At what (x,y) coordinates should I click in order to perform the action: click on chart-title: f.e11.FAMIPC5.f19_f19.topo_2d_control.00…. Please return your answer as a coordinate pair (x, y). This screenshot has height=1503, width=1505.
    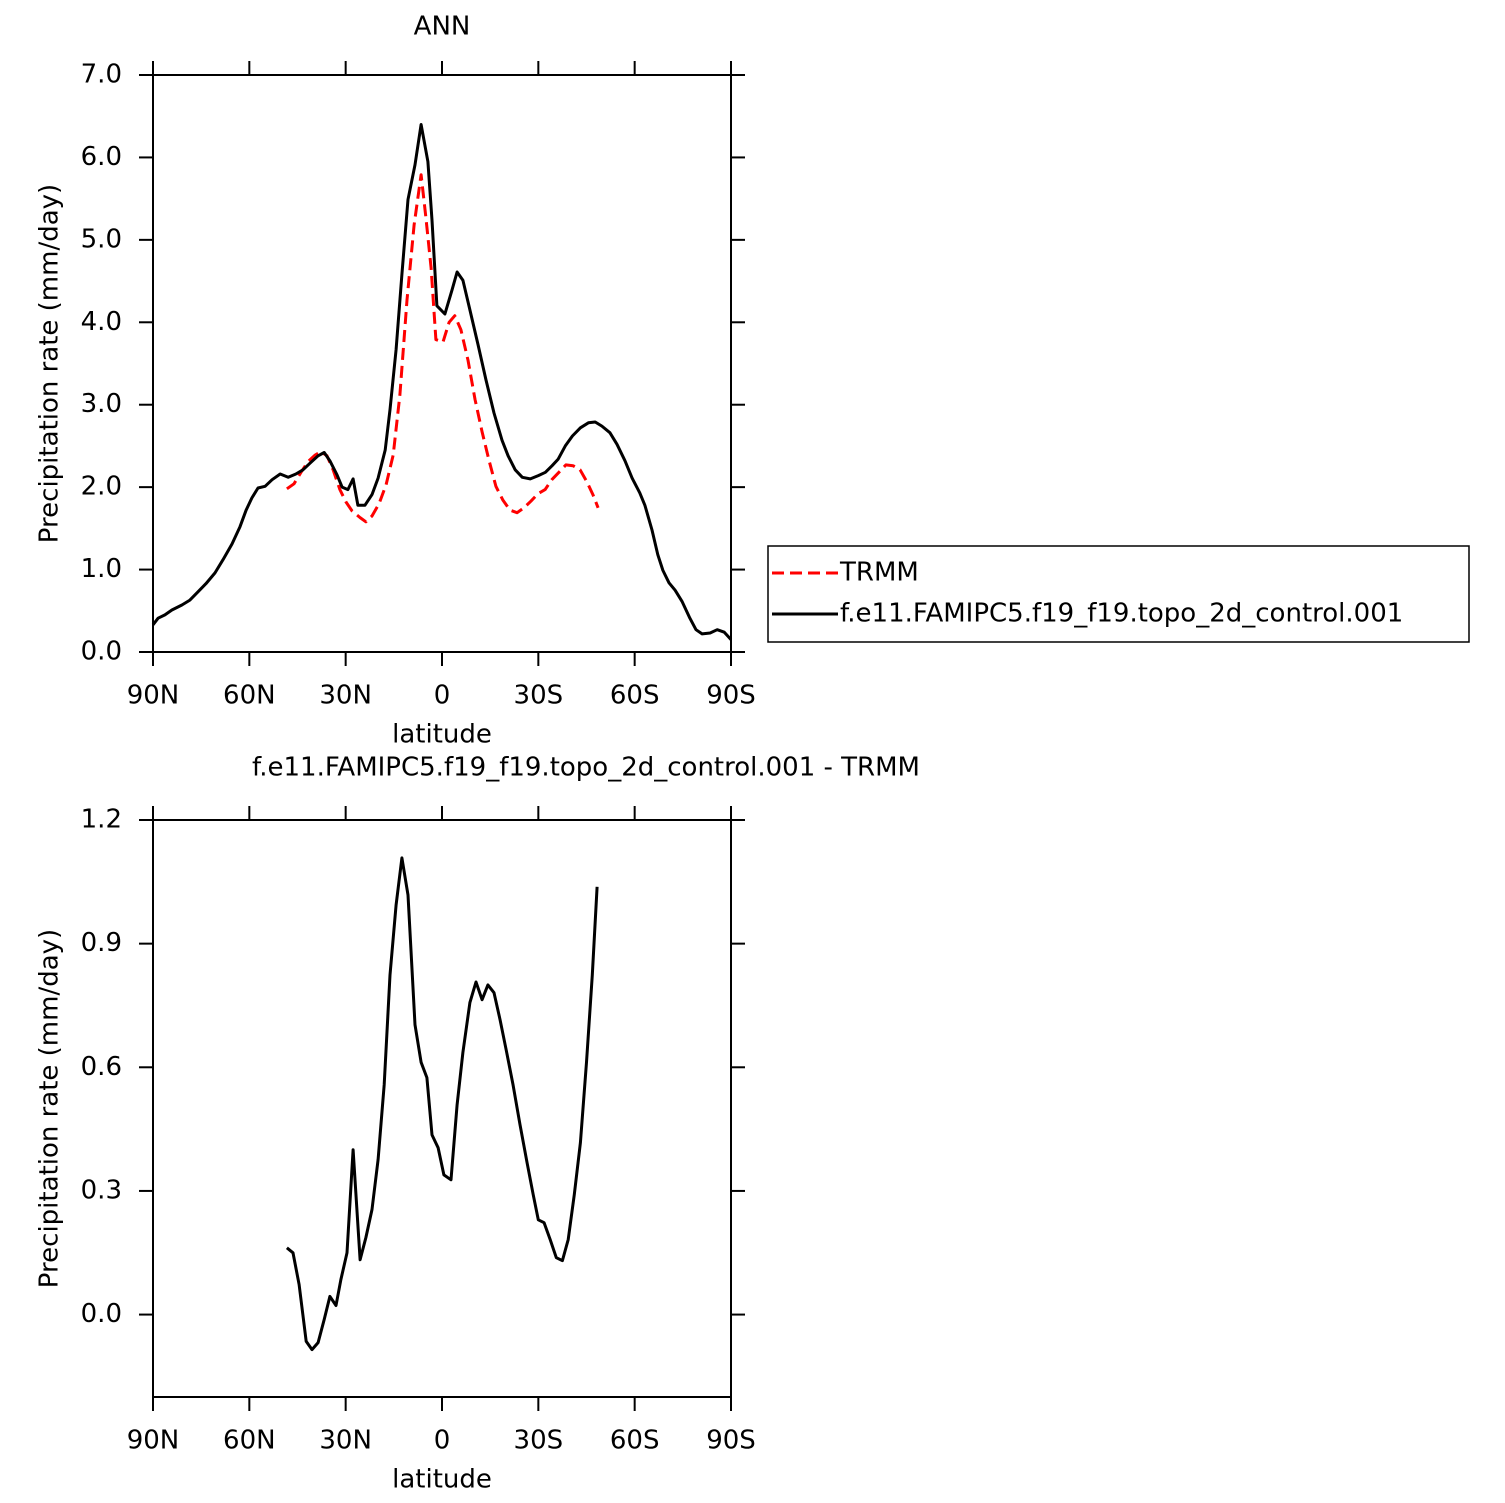
    Looking at the image, I should click on (586, 768).